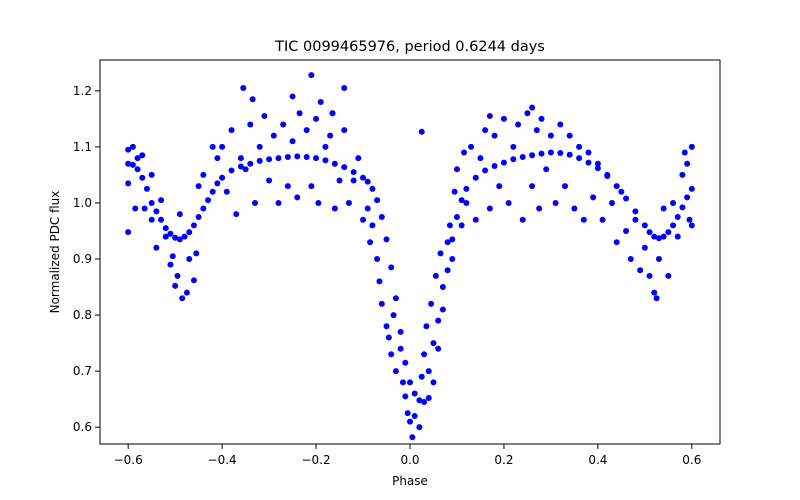 The width and height of the screenshot is (800, 500). What do you see at coordinates (82, 371) in the screenshot?
I see `y-tick-label: 0.7` at bounding box center [82, 371].